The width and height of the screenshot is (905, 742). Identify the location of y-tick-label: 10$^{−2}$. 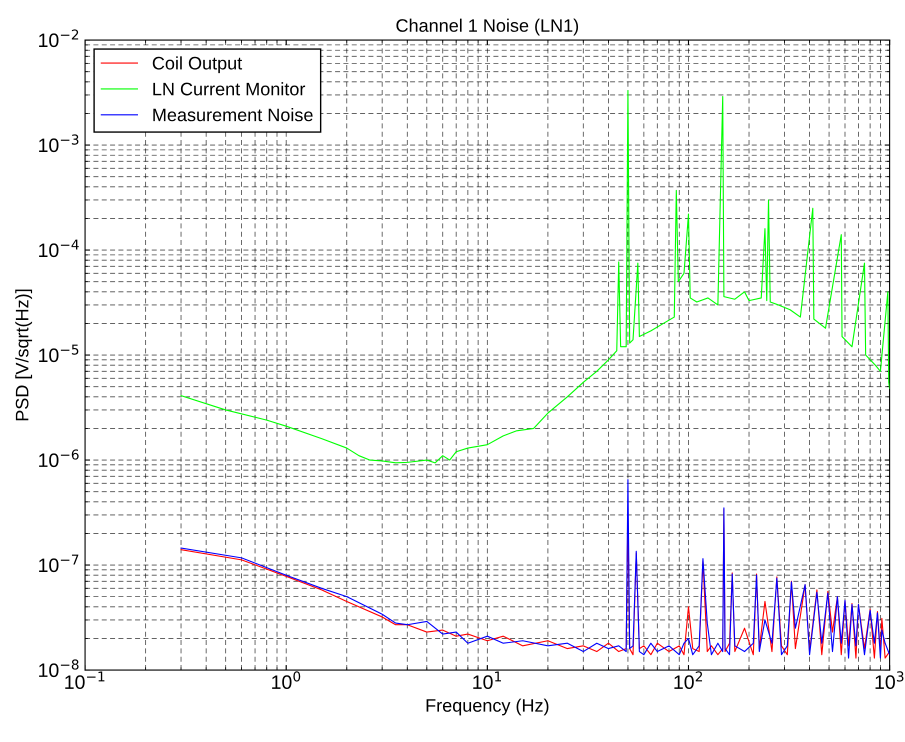
(58, 38).